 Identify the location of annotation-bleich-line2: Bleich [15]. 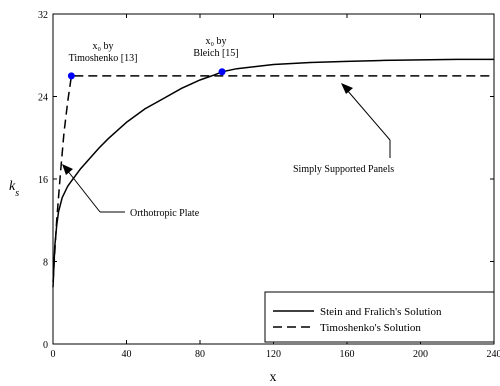
(215, 53).